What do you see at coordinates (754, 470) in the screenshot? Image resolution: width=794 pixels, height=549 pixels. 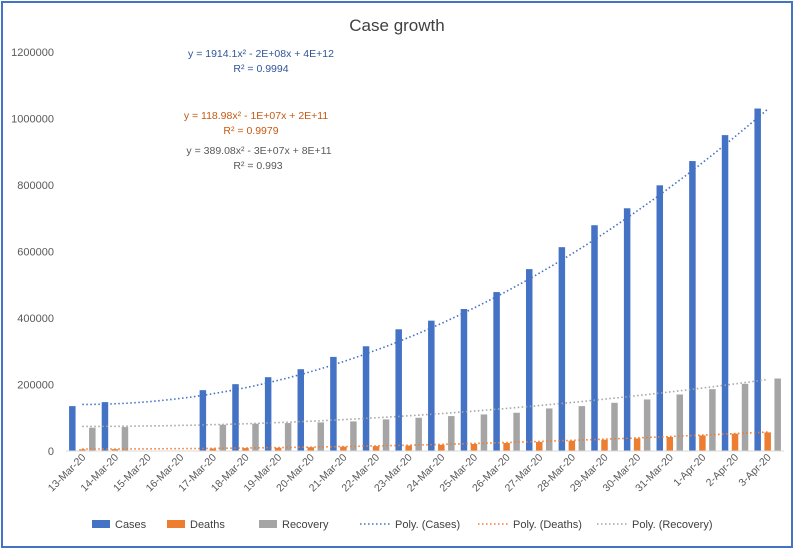 I see `x-tick-label: 3-Apr-20` at bounding box center [754, 470].